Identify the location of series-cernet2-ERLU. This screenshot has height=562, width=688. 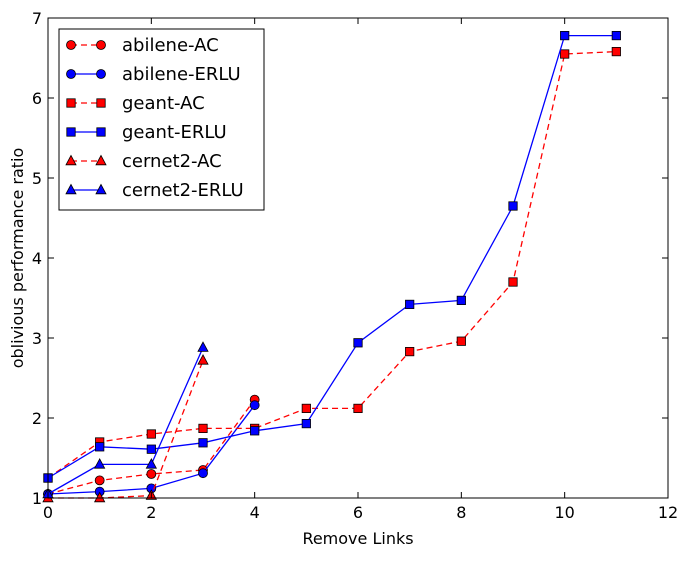
(125, 420).